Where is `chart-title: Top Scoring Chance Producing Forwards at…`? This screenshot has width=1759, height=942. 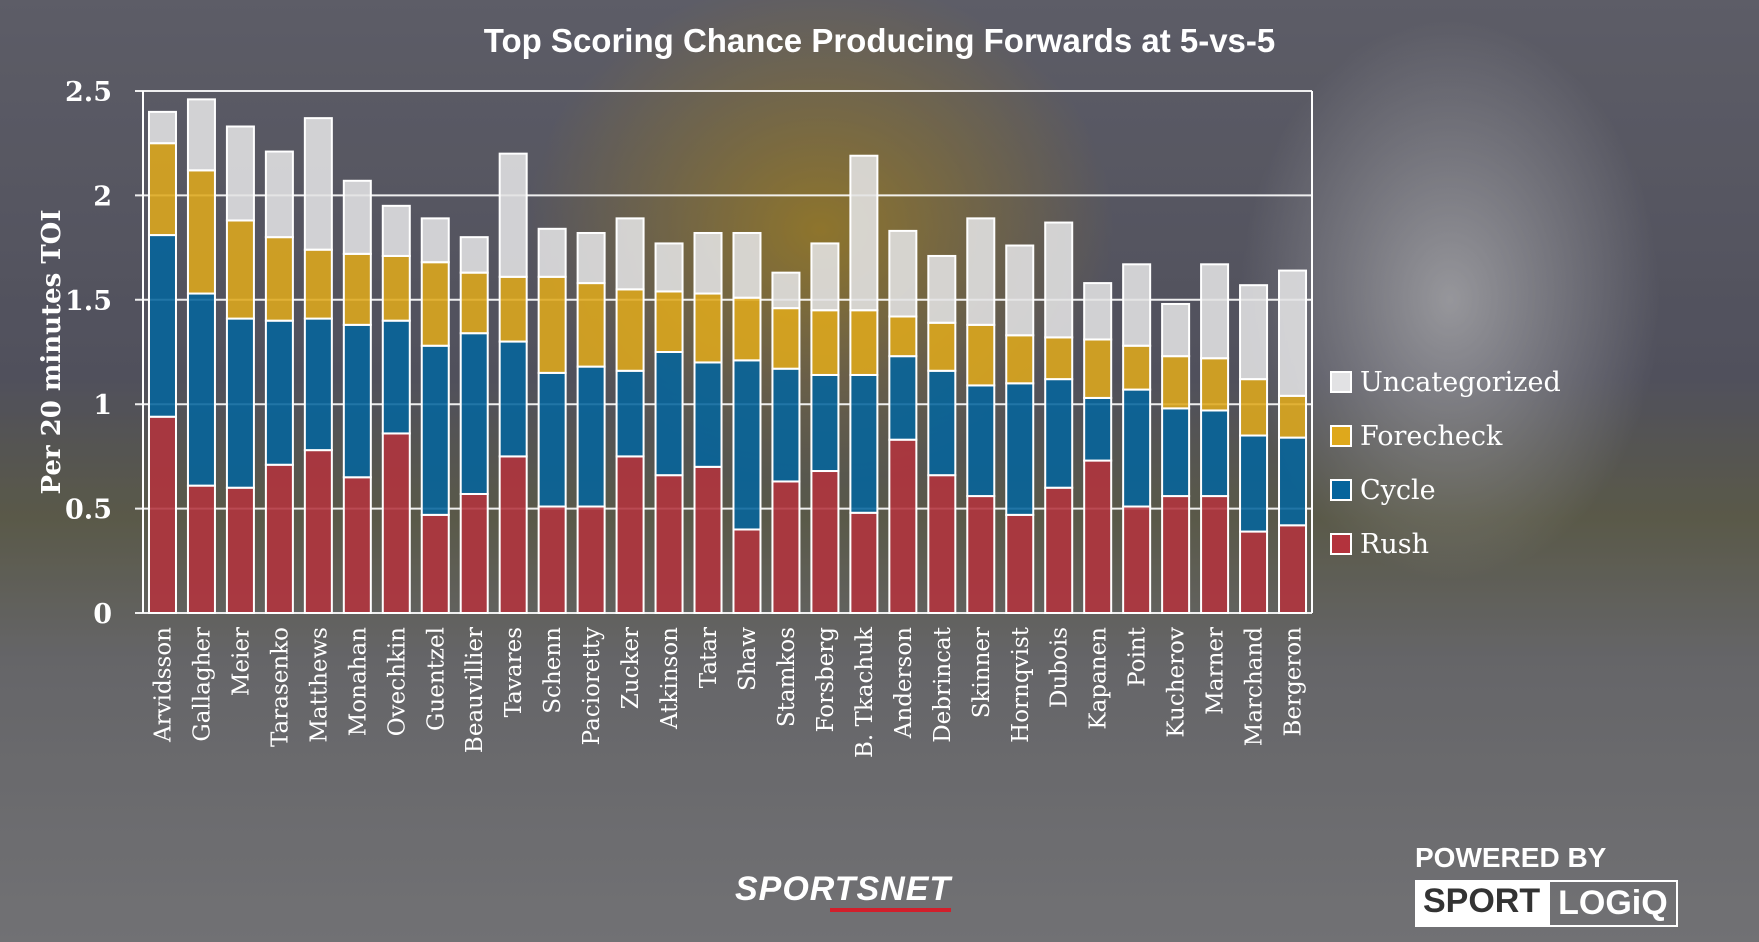 chart-title: Top Scoring Chance Producing Forwards at… is located at coordinates (879, 40).